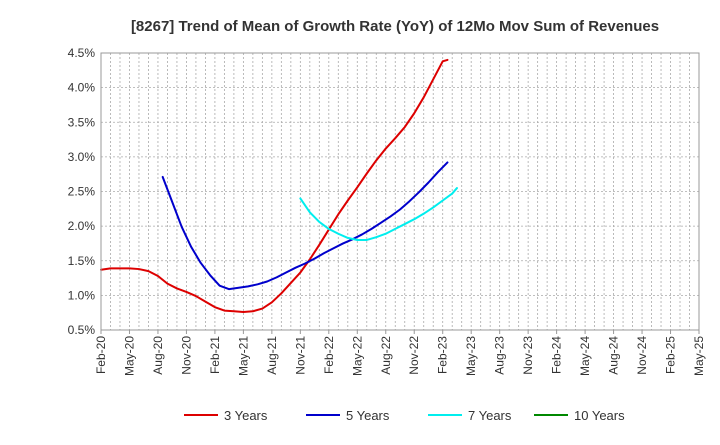  I want to click on x-tick-label: May-23, so click(471, 356).